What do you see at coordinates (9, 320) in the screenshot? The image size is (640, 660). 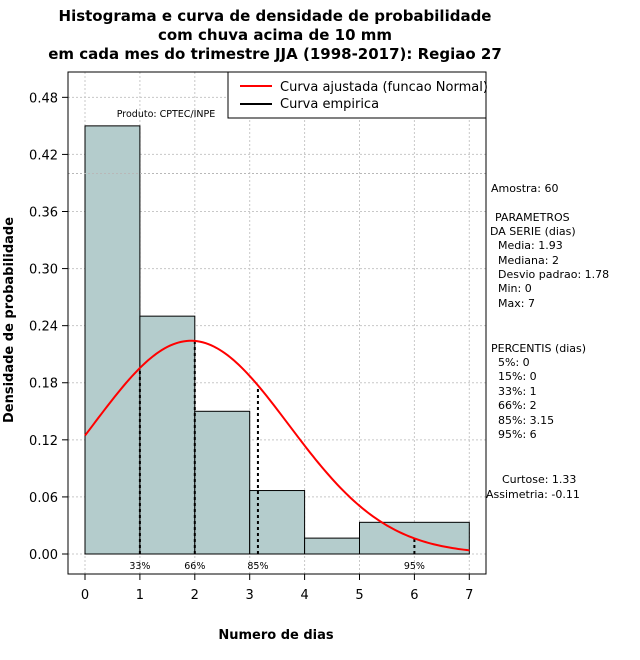 I see `y-axis-label: Densidade de probabilidade` at bounding box center [9, 320].